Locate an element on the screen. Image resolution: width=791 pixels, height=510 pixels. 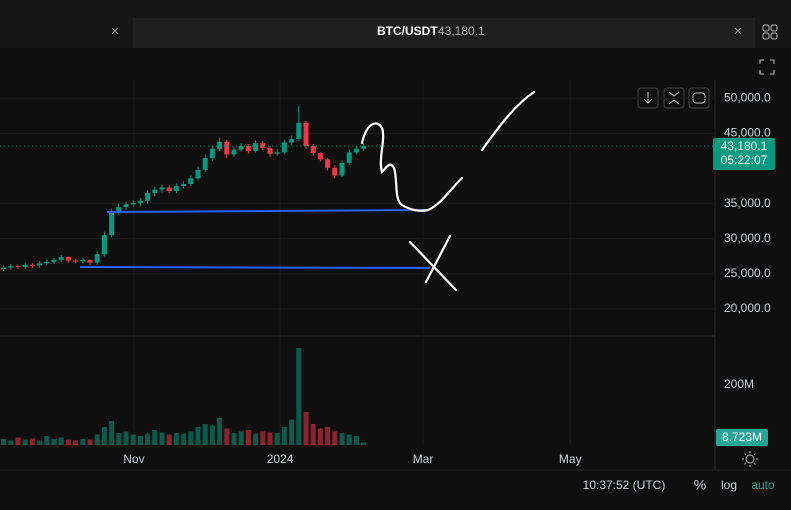
layout-icon is located at coordinates (770, 32).